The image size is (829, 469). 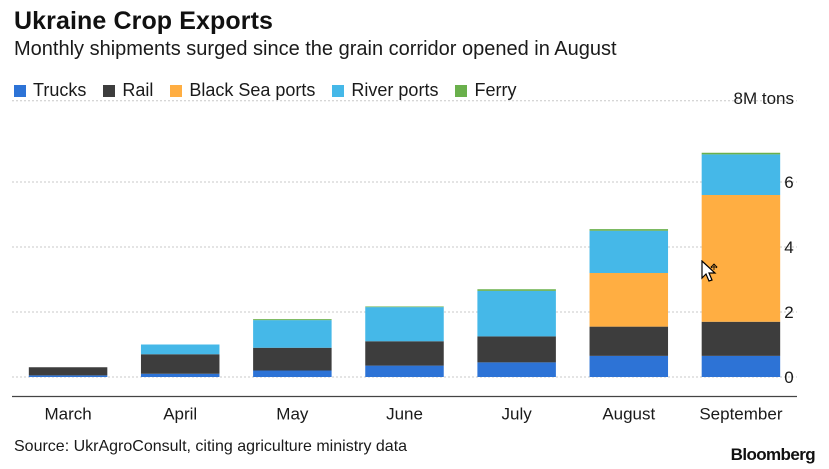 What do you see at coordinates (741, 366) in the screenshot?
I see `bar-trucks-september` at bounding box center [741, 366].